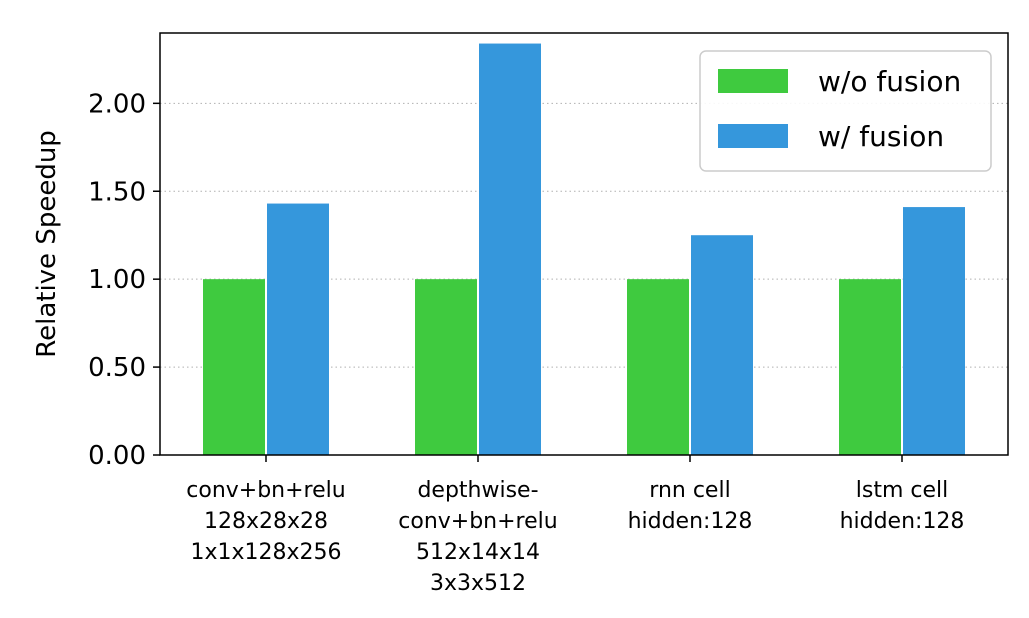 The image size is (1029, 618). What do you see at coordinates (689, 490) in the screenshot?
I see `x-category-label-line: rnn cell` at bounding box center [689, 490].